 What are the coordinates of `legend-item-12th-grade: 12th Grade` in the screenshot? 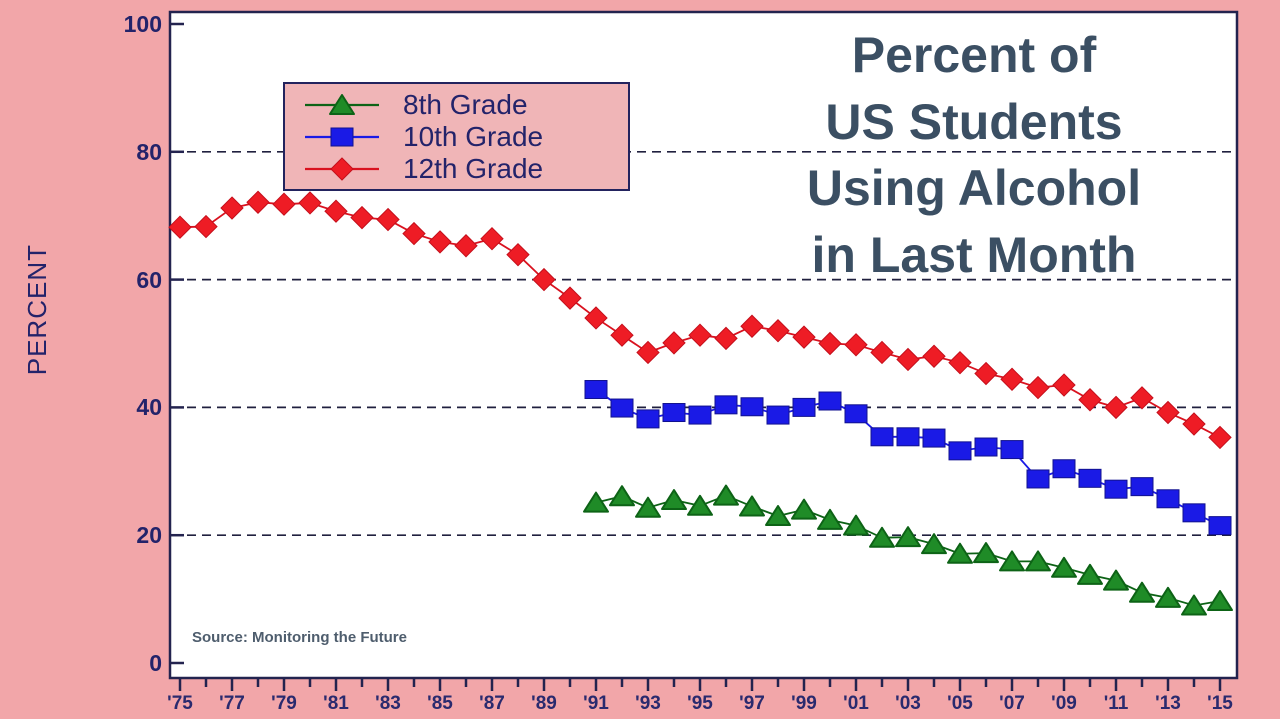 It's located at (463, 169).